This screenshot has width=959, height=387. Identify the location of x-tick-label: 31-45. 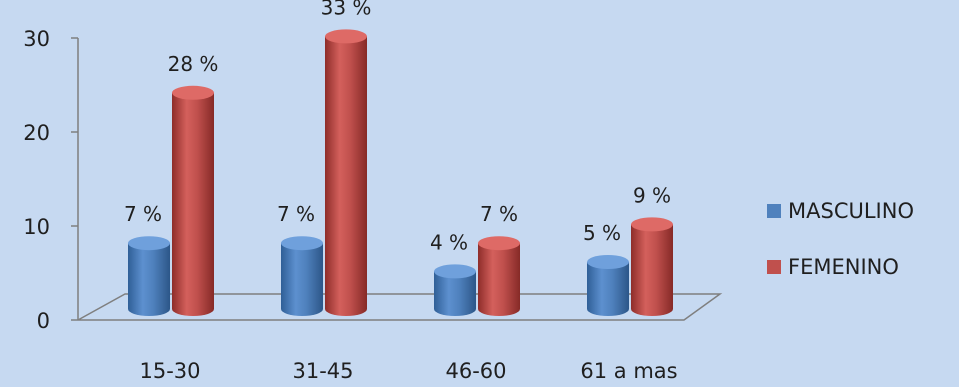
(322, 371).